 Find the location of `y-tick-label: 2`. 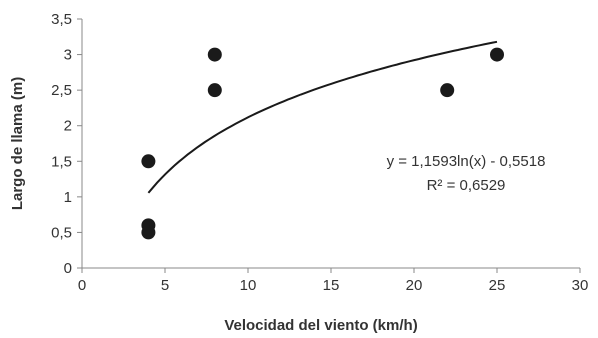

y-tick-label: 2 is located at coordinates (68, 126).